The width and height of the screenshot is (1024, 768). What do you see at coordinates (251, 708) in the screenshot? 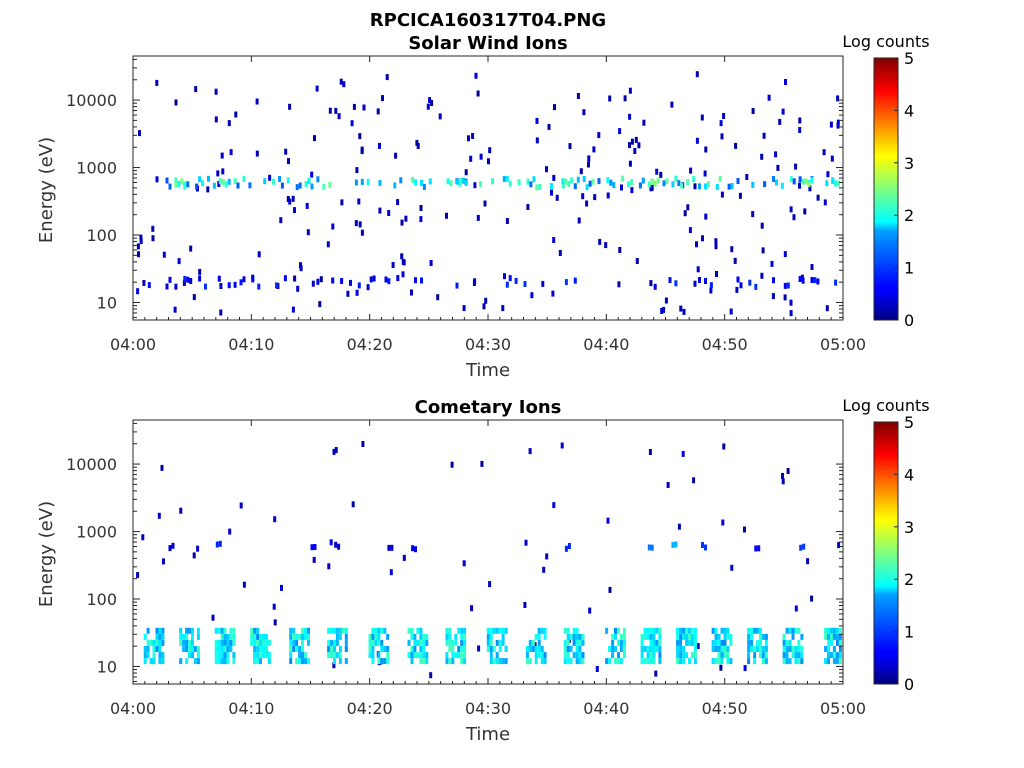
I see `x-tick-label: 04:10` at bounding box center [251, 708].